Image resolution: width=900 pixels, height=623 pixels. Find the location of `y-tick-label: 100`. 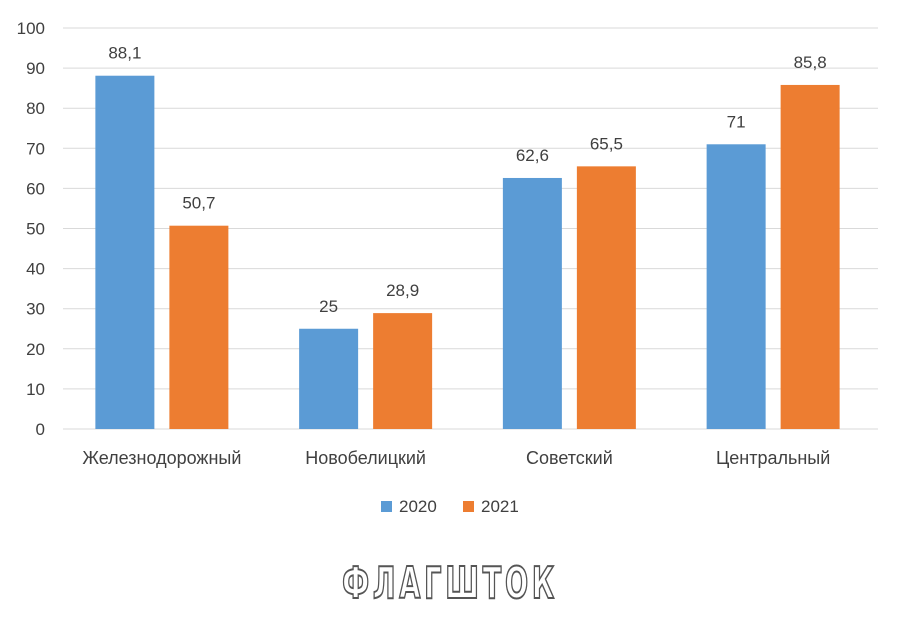

y-tick-label: 100 is located at coordinates (31, 28).